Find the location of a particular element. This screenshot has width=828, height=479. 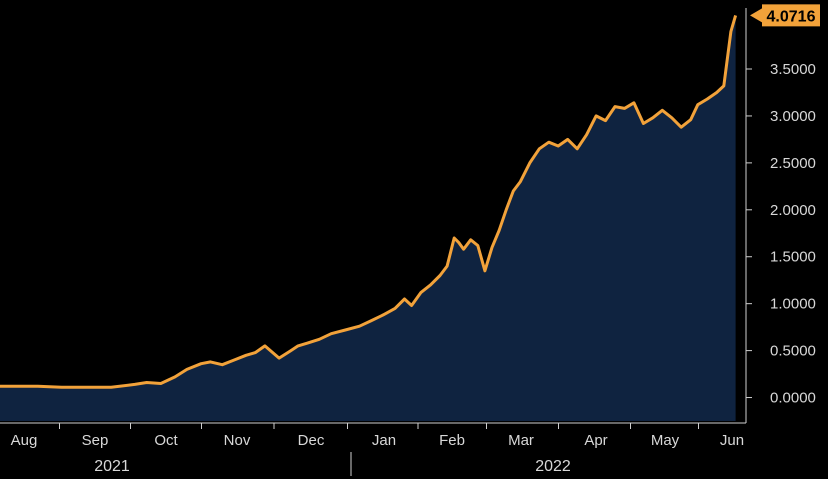

y-tick-label: 1.0000 is located at coordinates (793, 304).